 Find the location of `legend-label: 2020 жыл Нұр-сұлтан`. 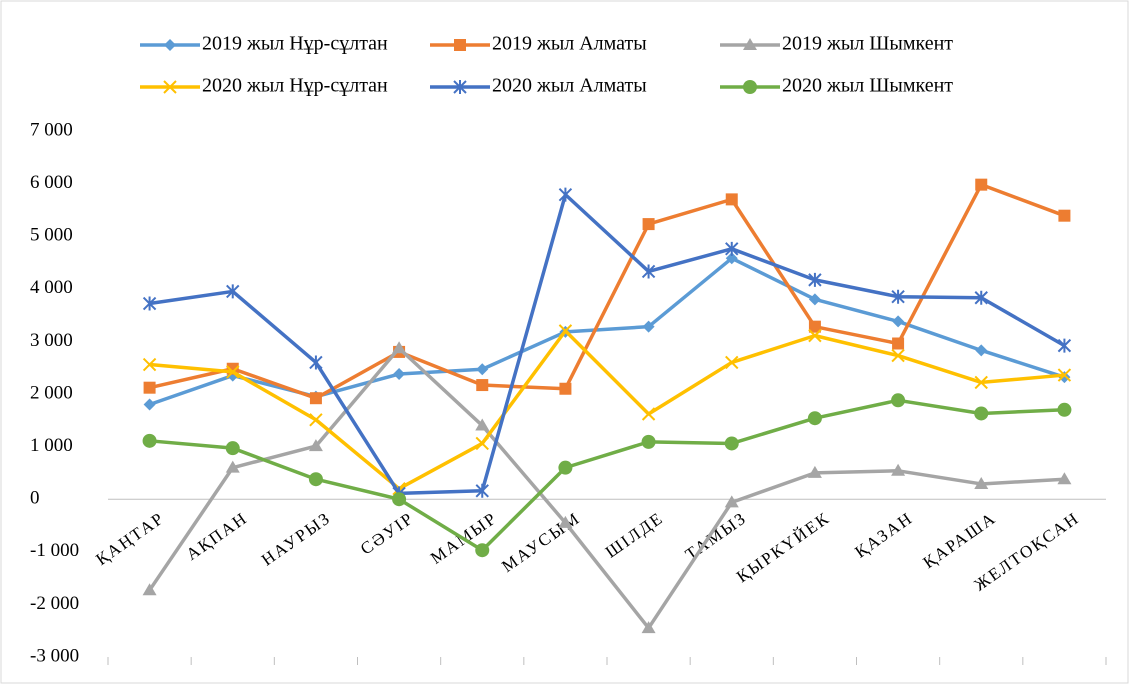

legend-label: 2020 жыл Нұр-сұлтан is located at coordinates (295, 86).